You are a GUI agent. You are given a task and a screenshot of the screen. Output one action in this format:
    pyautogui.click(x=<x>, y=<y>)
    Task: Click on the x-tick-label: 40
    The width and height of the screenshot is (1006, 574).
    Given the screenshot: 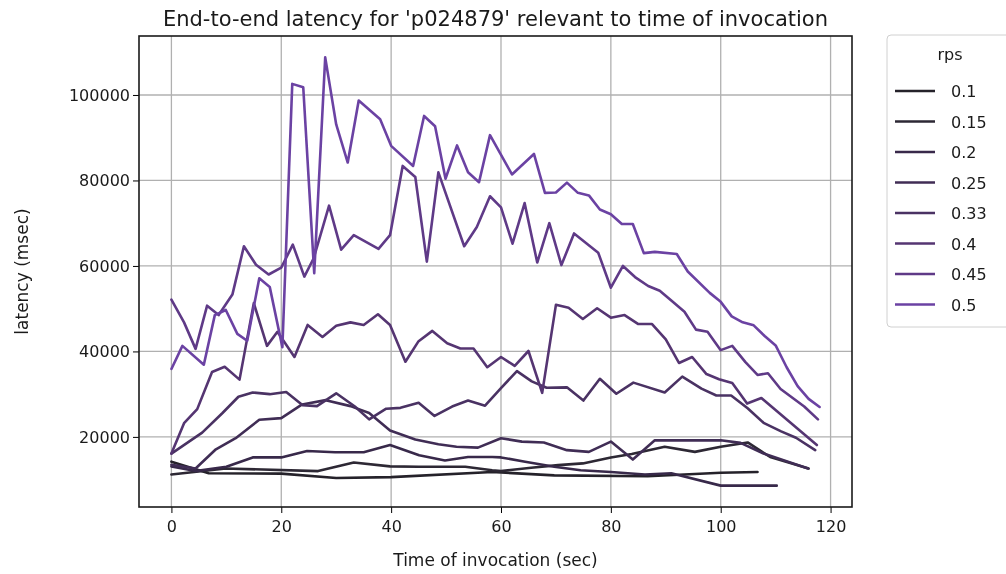 What is the action you would take?
    pyautogui.click(x=391, y=526)
    